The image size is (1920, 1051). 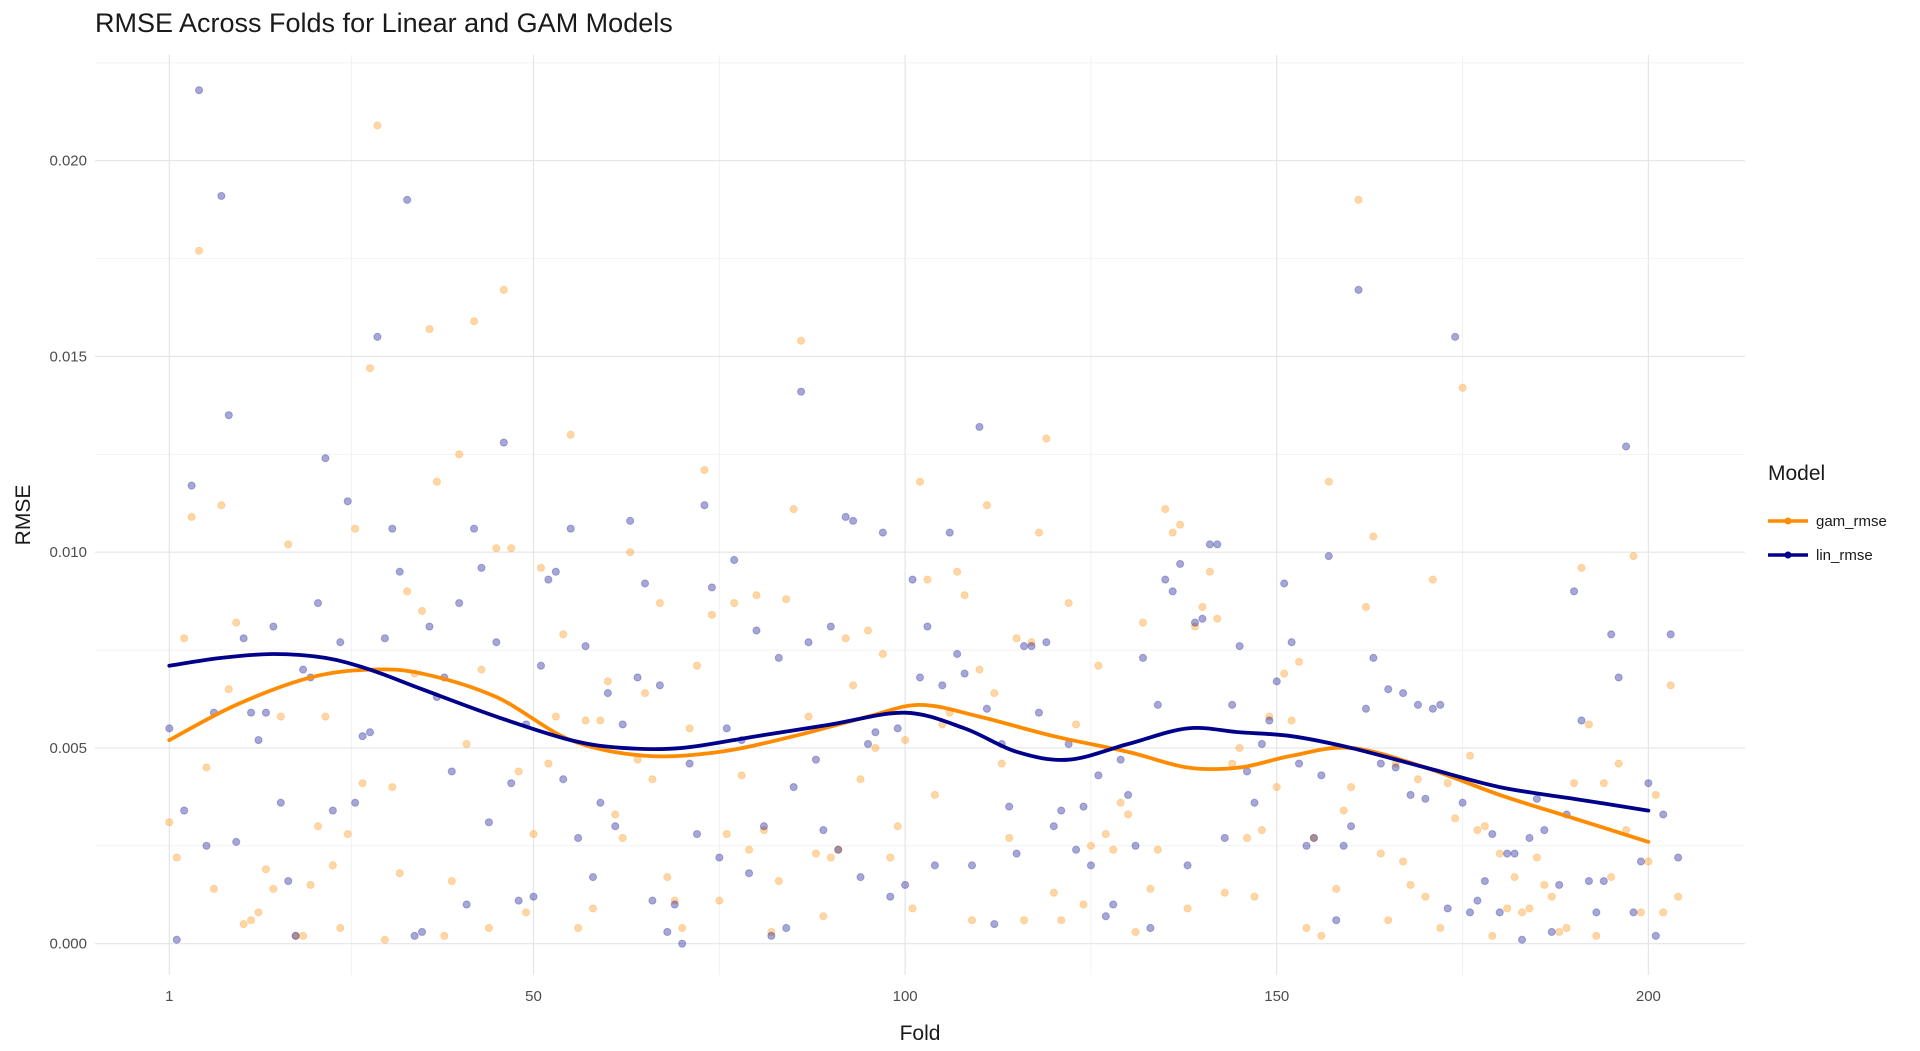 I want to click on y-tick-label: 0.010, so click(x=68, y=552).